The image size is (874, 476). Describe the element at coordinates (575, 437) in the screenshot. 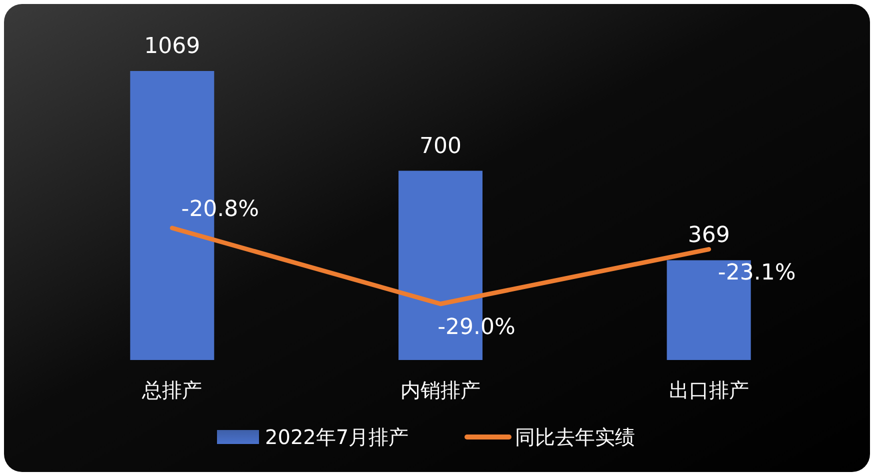

I see `legend-label: 同比去年实绩` at that location.